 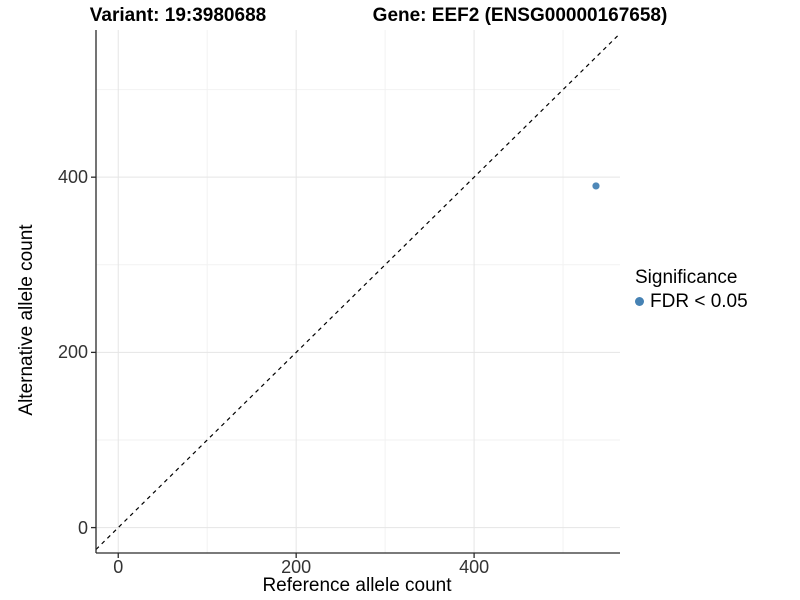 What do you see at coordinates (357, 585) in the screenshot?
I see `x-axis-title: Reference allele count` at bounding box center [357, 585].